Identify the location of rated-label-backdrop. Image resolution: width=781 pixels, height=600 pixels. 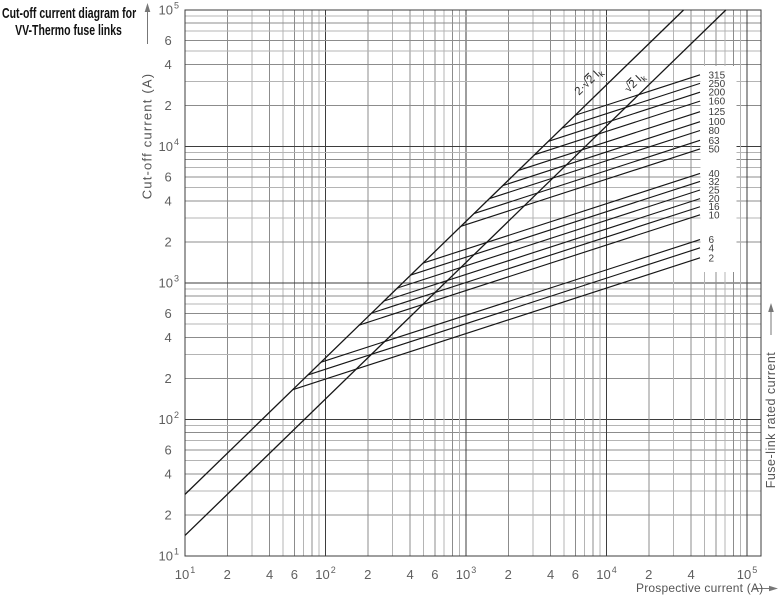
(718, 169).